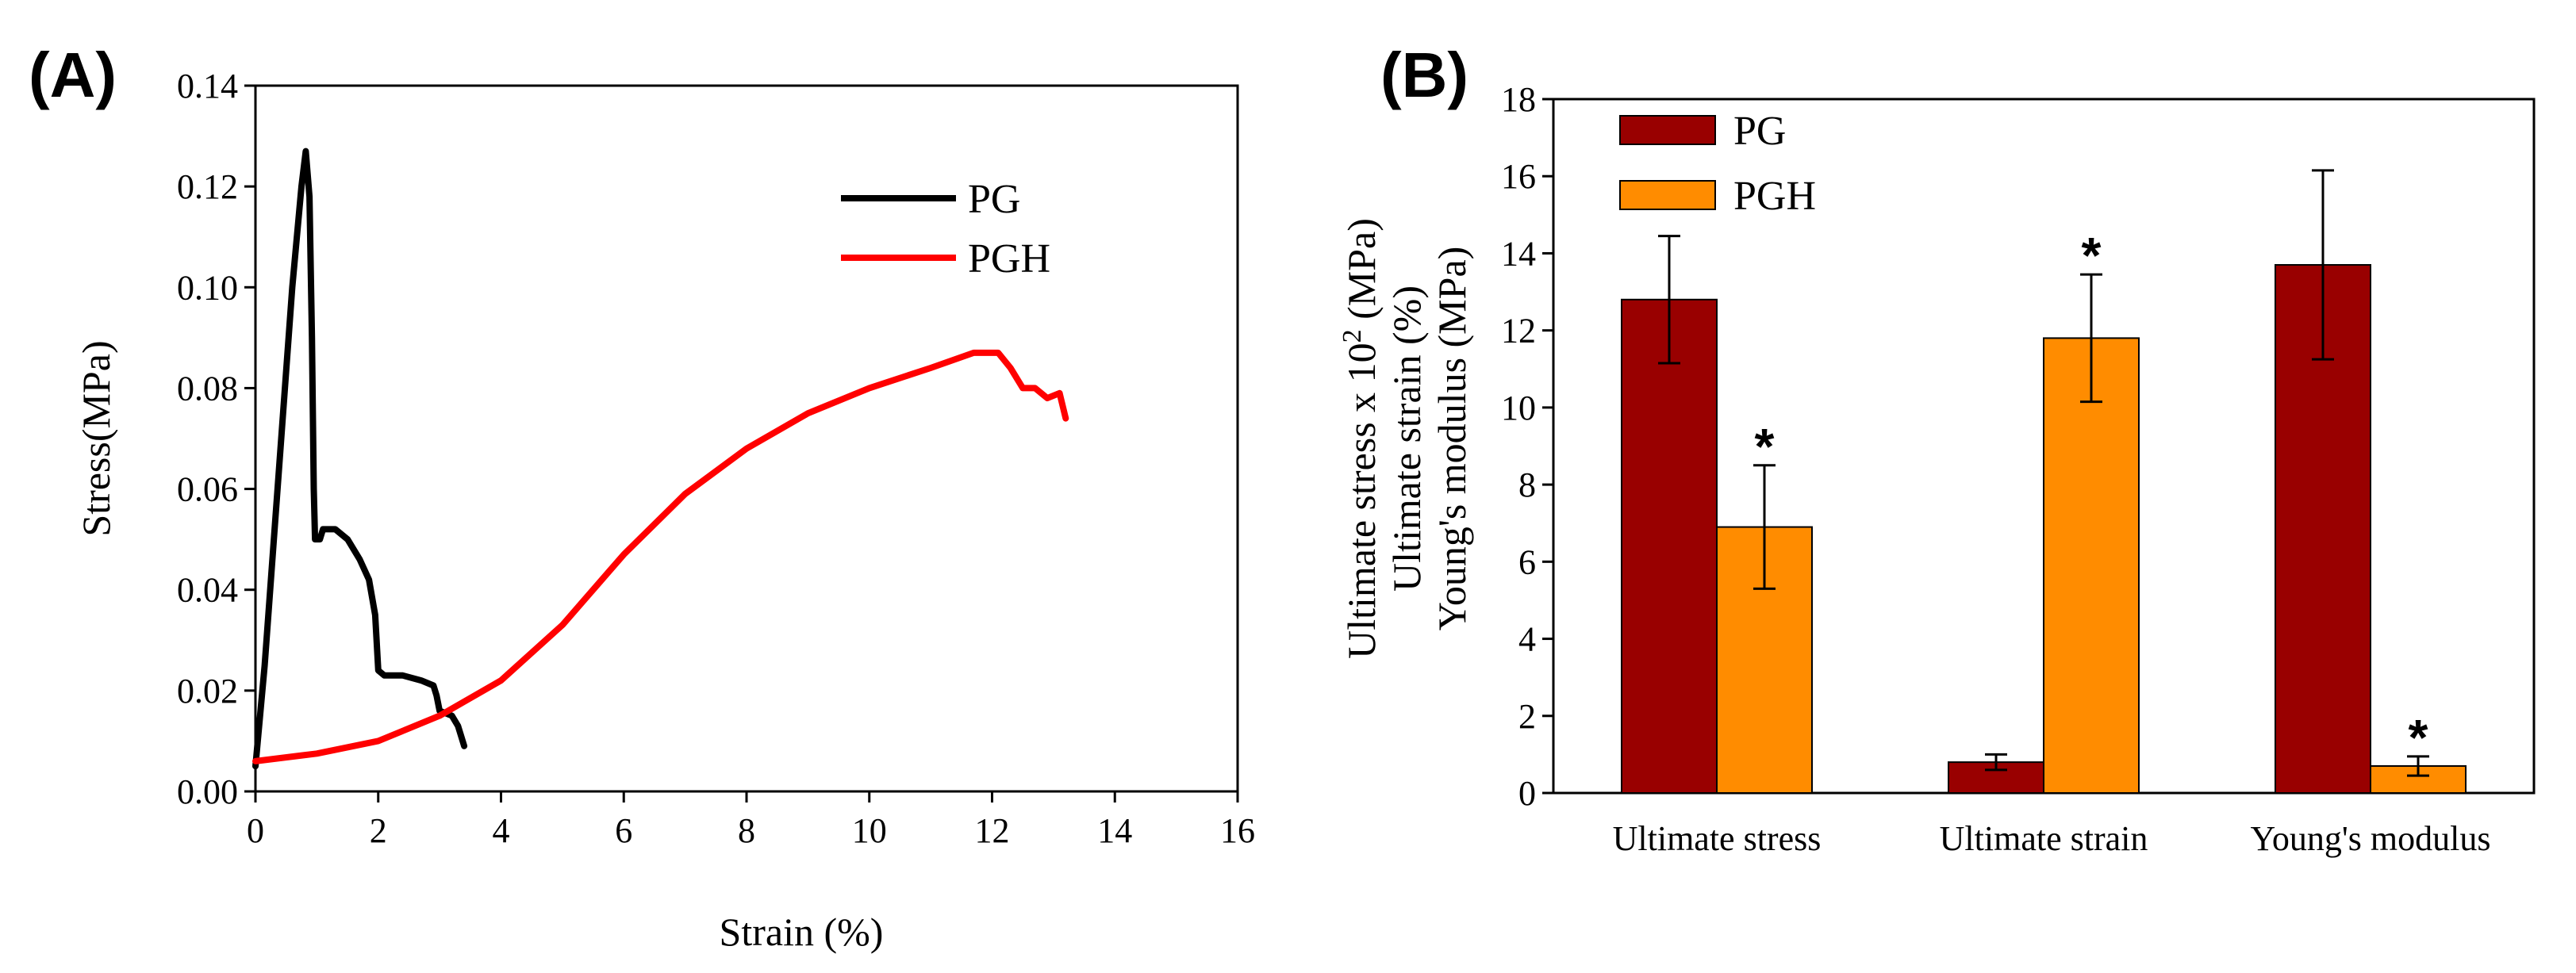 This screenshot has width=2576, height=973. Describe the element at coordinates (1527, 717) in the screenshot. I see `y-tick-label: 2` at that location.